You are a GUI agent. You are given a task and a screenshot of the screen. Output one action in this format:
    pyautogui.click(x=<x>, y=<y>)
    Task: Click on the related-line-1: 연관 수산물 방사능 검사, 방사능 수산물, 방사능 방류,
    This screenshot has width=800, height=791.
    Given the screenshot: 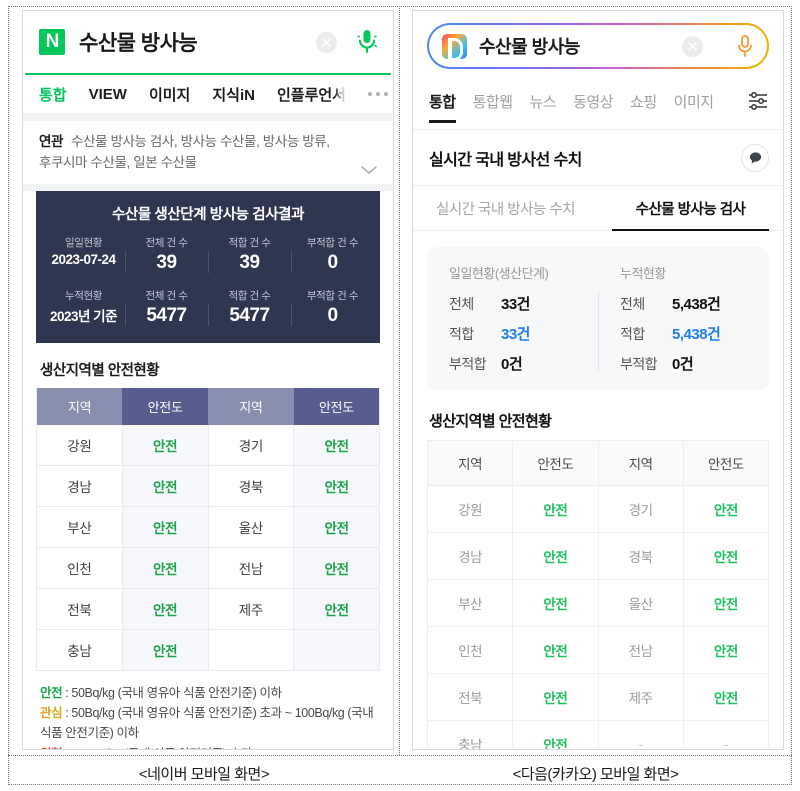 What is the action you would take?
    pyautogui.click(x=208, y=142)
    